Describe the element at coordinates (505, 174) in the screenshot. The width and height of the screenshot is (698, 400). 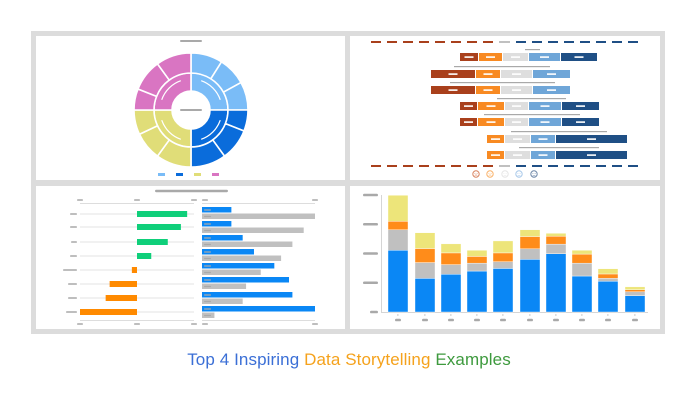
I see `neutral-face-icon` at that location.